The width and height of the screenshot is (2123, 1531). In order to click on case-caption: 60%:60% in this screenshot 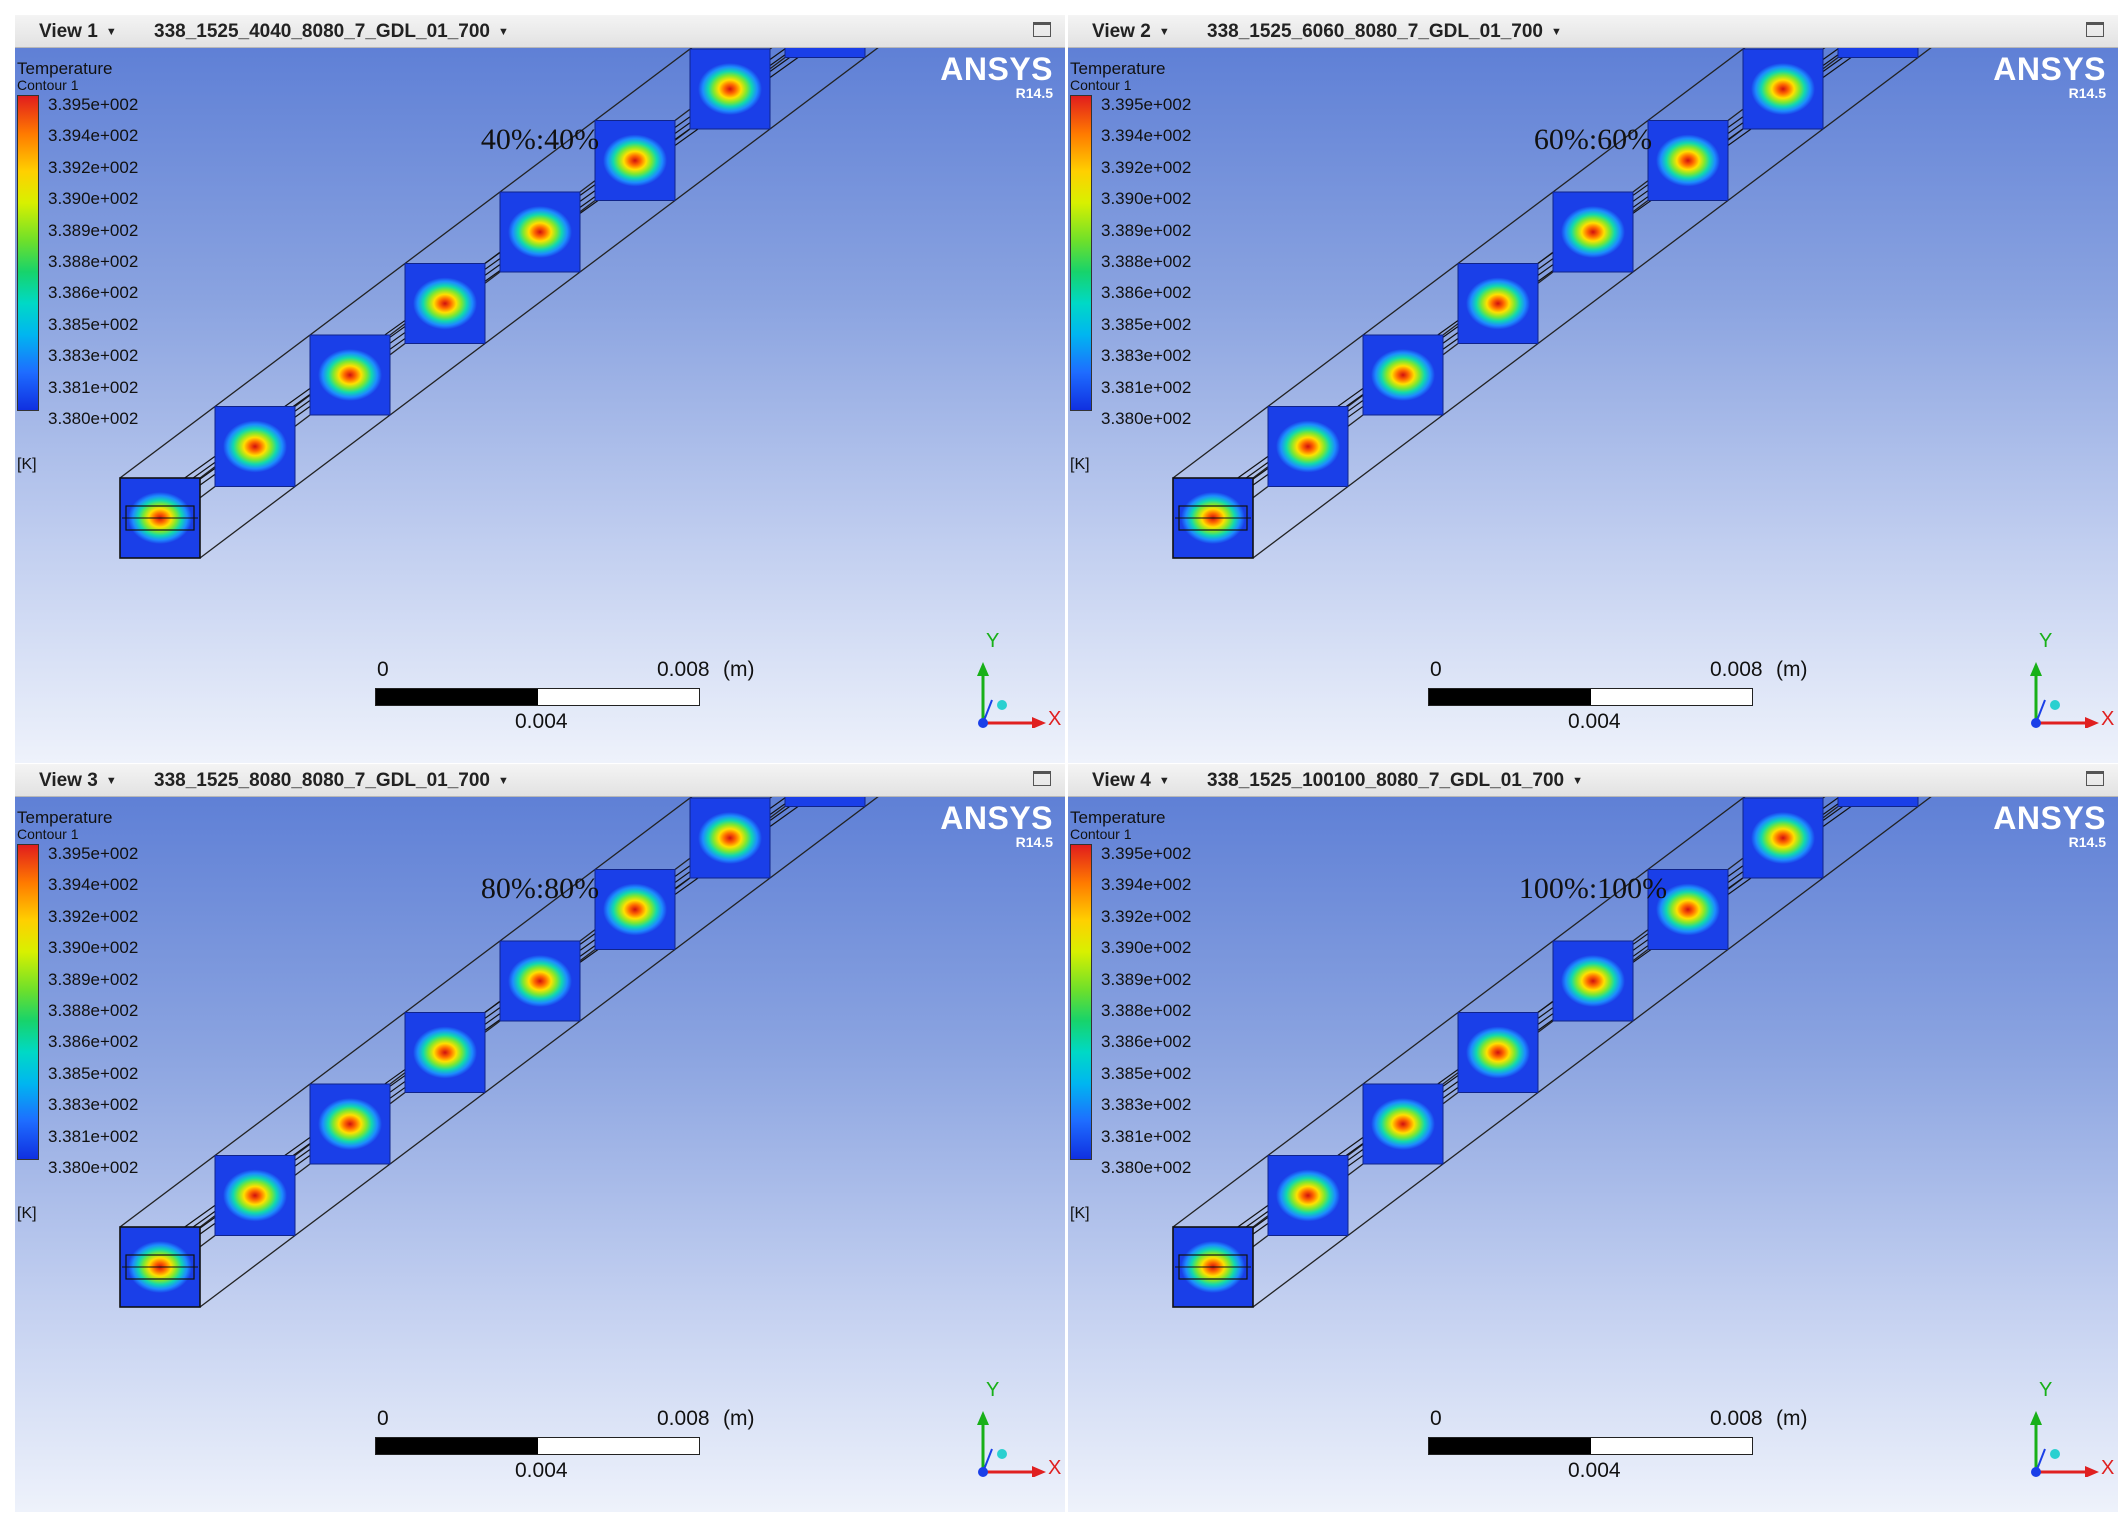, I will do `click(1593, 139)`.